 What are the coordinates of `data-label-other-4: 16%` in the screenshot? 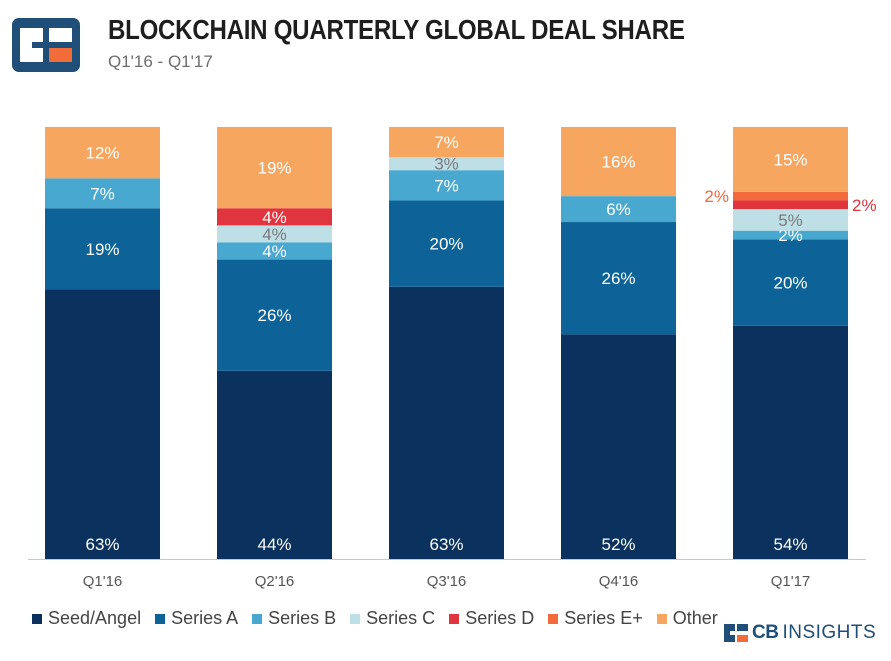 It's located at (618, 162).